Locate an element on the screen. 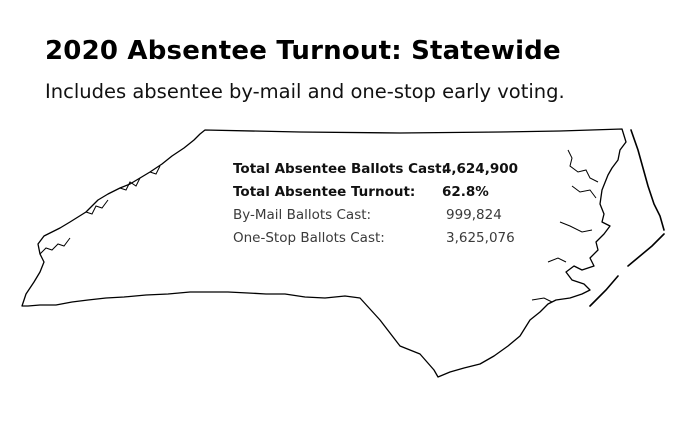  stat-label: Total Absentee Turnout: is located at coordinates (324, 192).